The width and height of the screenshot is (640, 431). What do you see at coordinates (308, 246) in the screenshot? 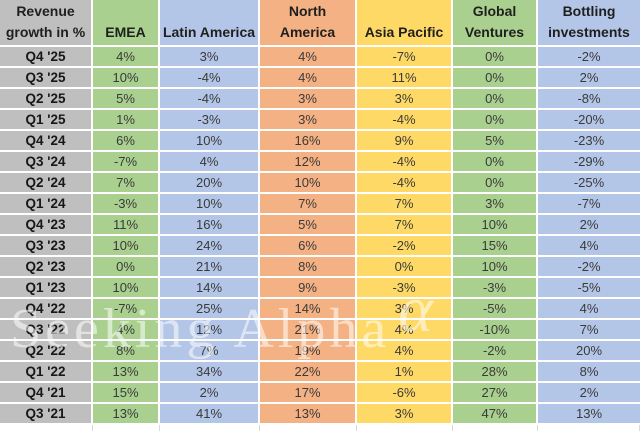
I see `table-cell: 6%` at bounding box center [308, 246].